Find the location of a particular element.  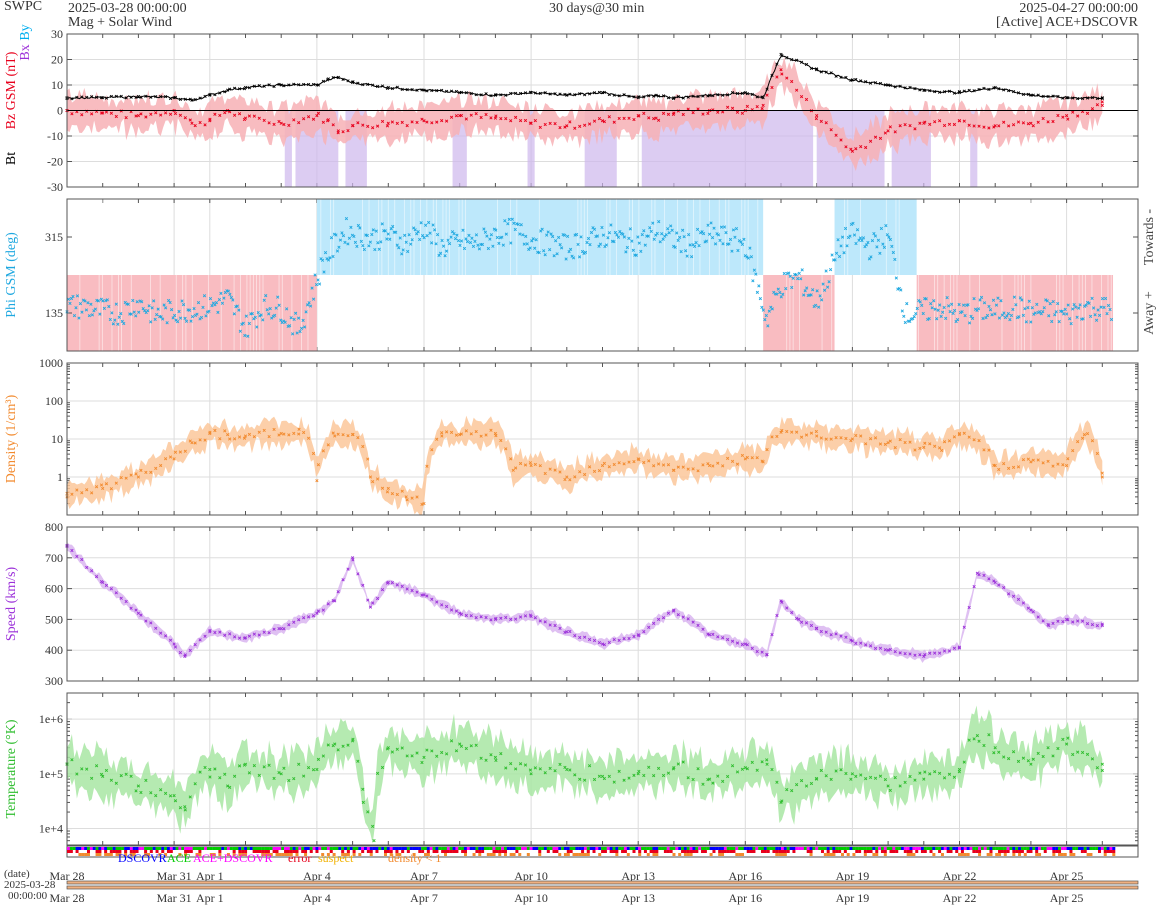

towards-sector-band is located at coordinates (875, 237).